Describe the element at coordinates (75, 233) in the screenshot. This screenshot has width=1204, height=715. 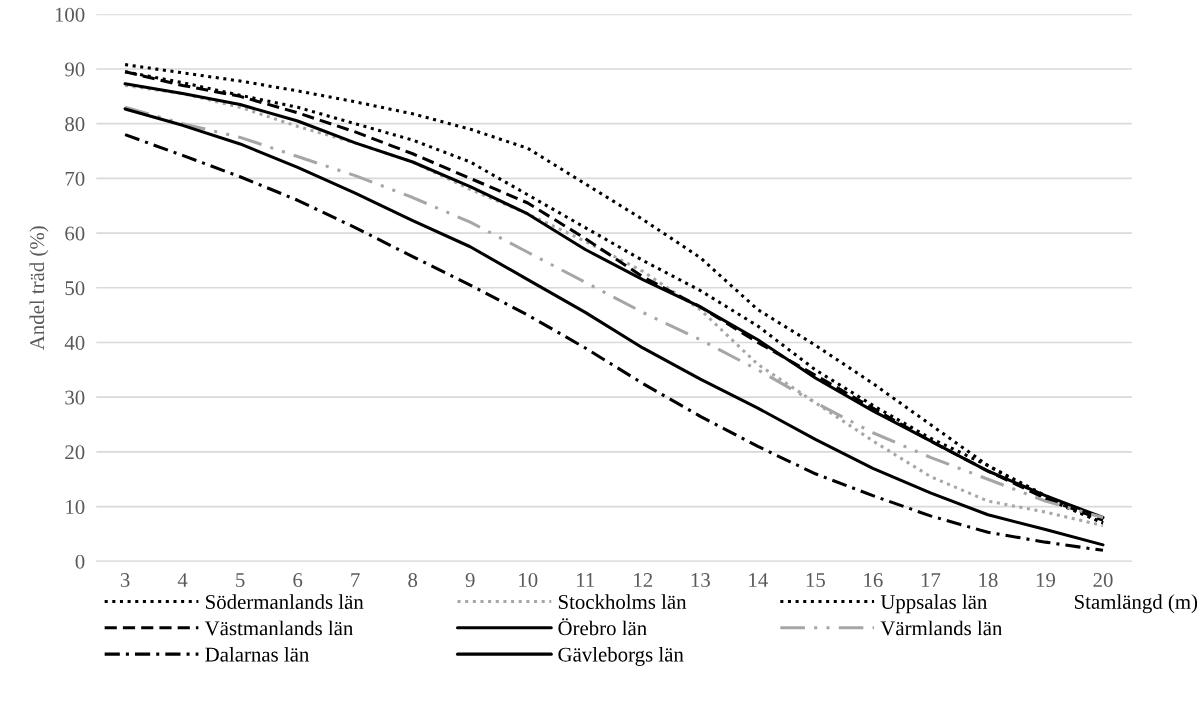
I see `y-tick-label: 60` at that location.